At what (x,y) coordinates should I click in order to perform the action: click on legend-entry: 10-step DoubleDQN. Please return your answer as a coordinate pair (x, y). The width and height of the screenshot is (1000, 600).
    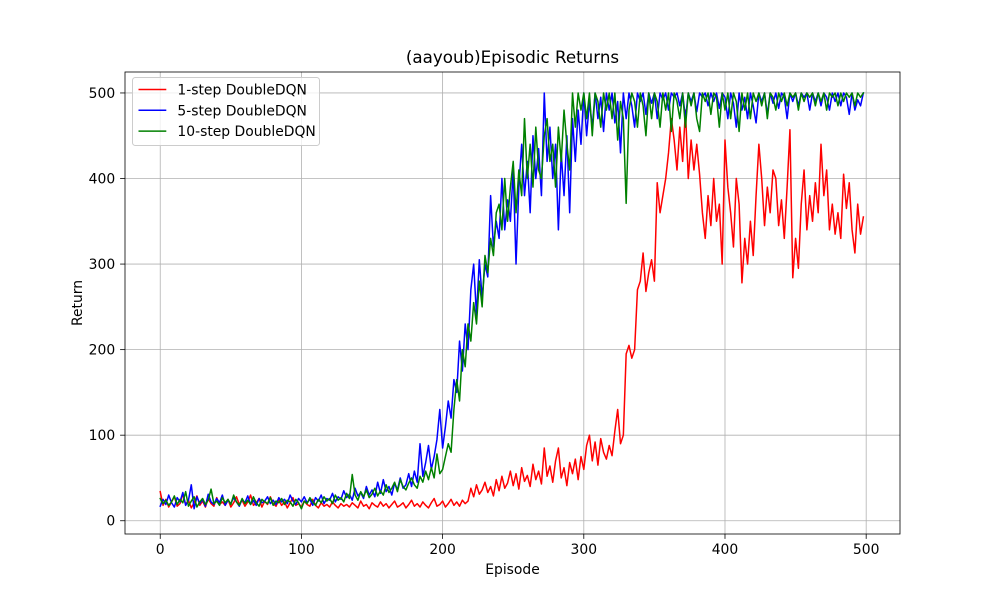
    Looking at the image, I should click on (227, 132).